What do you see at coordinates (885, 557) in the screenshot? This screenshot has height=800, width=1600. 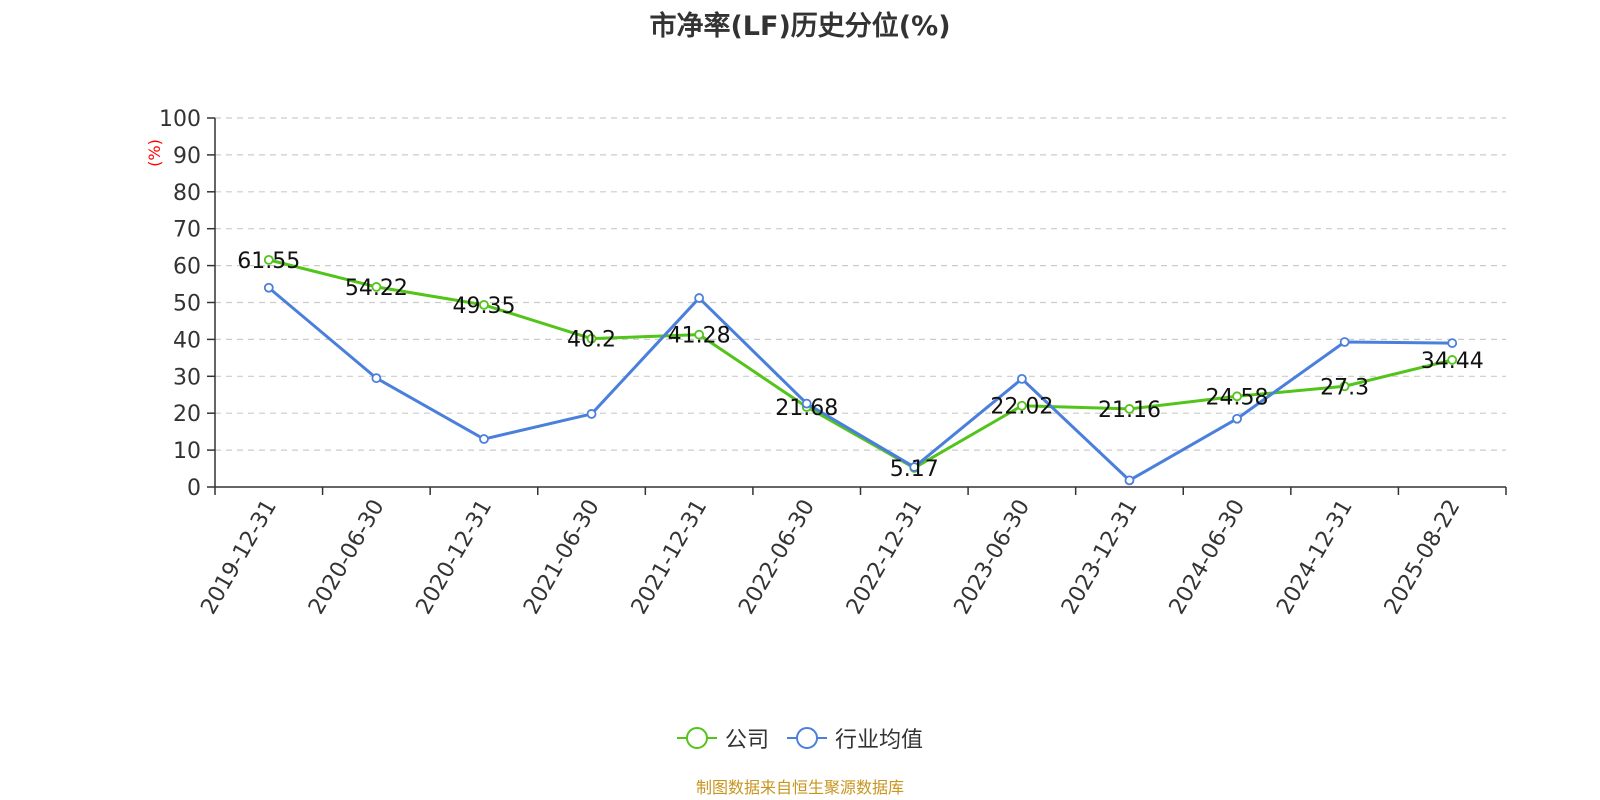 I see `x-tick-label: 2022-12-31` at bounding box center [885, 557].